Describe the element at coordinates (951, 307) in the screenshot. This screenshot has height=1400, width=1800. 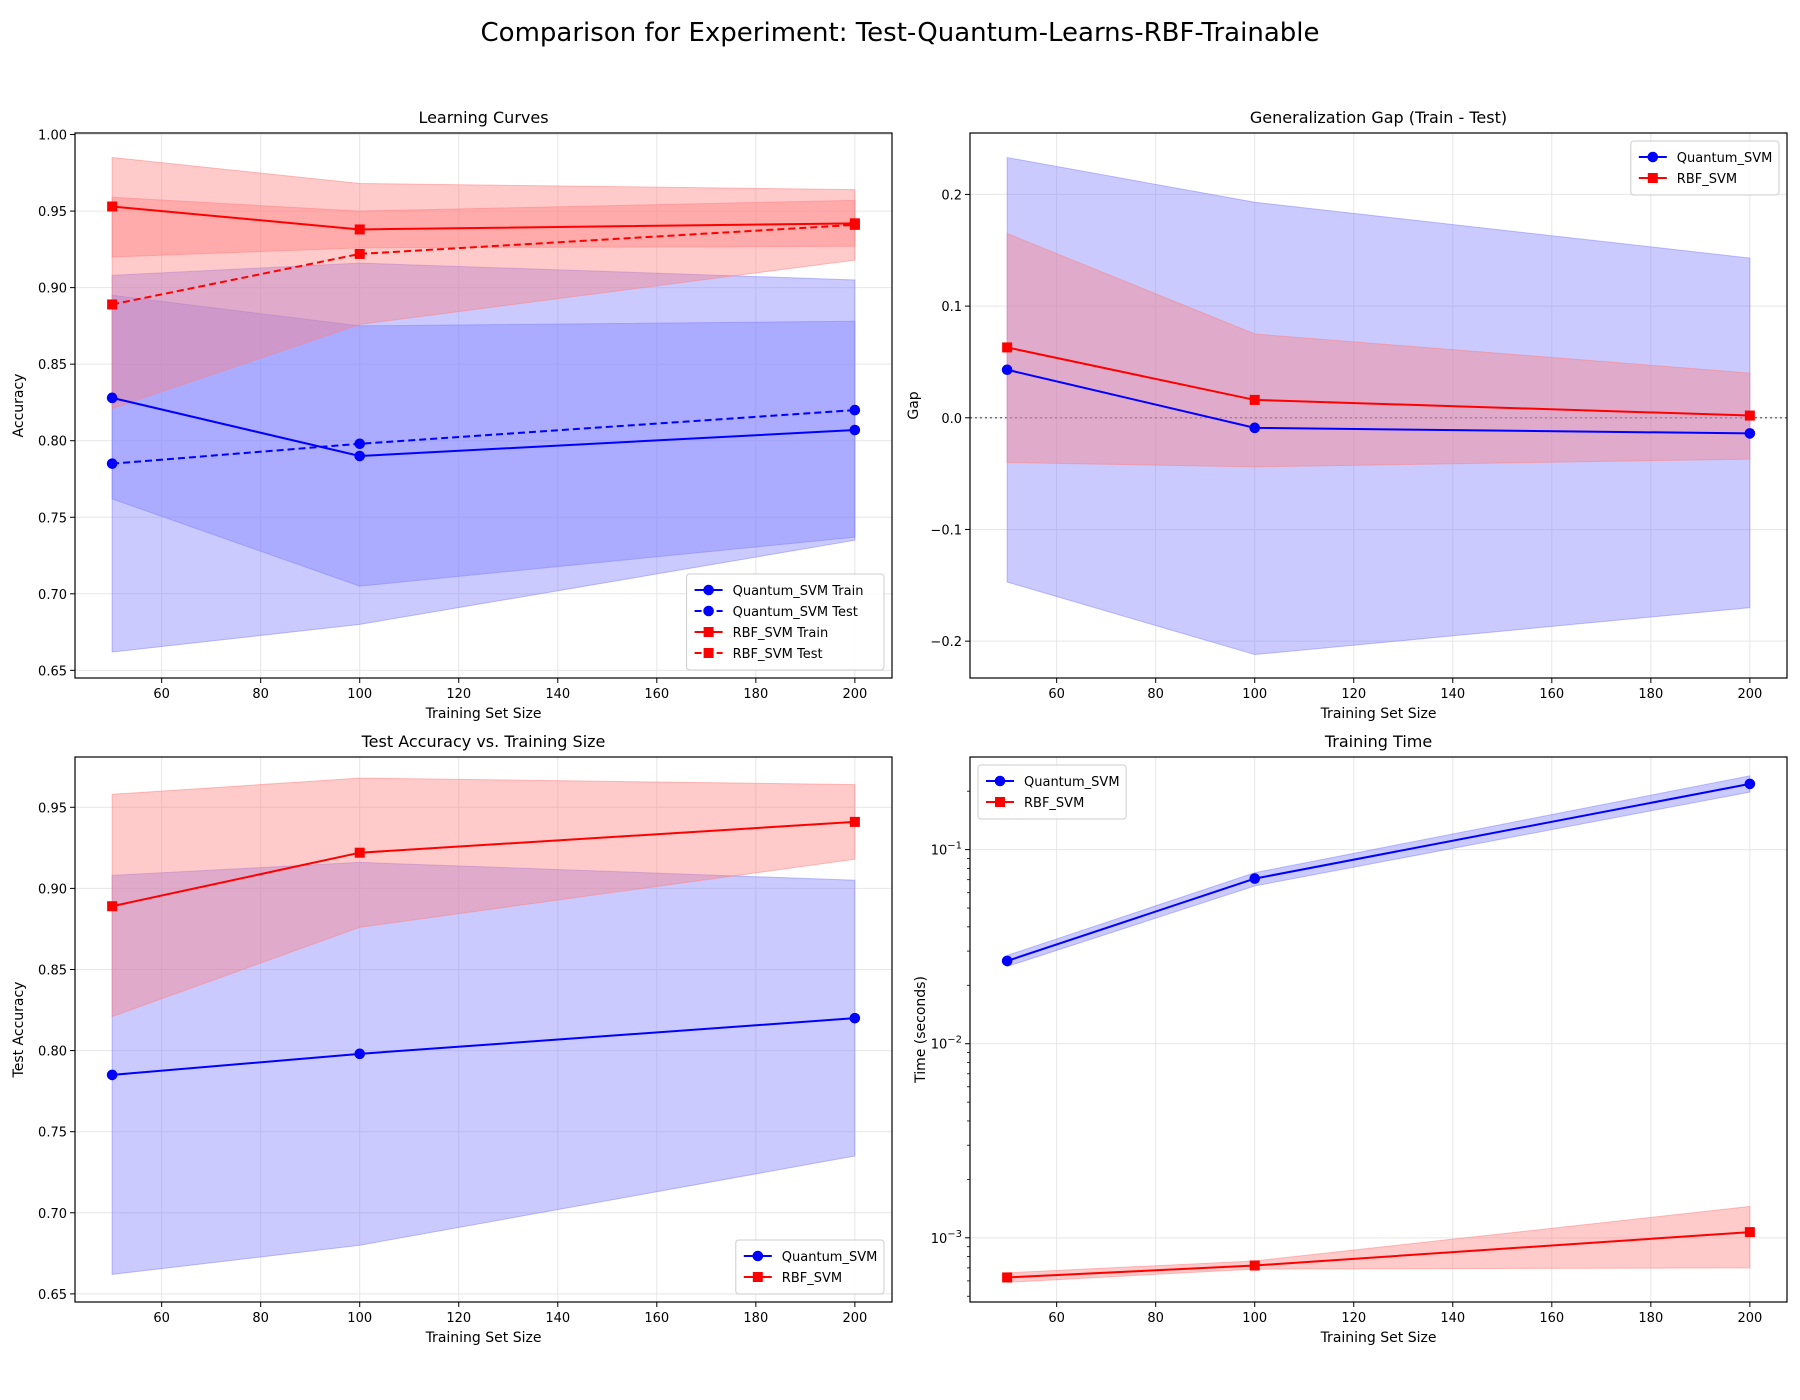
I see `y-tick-label: 0.1` at that location.